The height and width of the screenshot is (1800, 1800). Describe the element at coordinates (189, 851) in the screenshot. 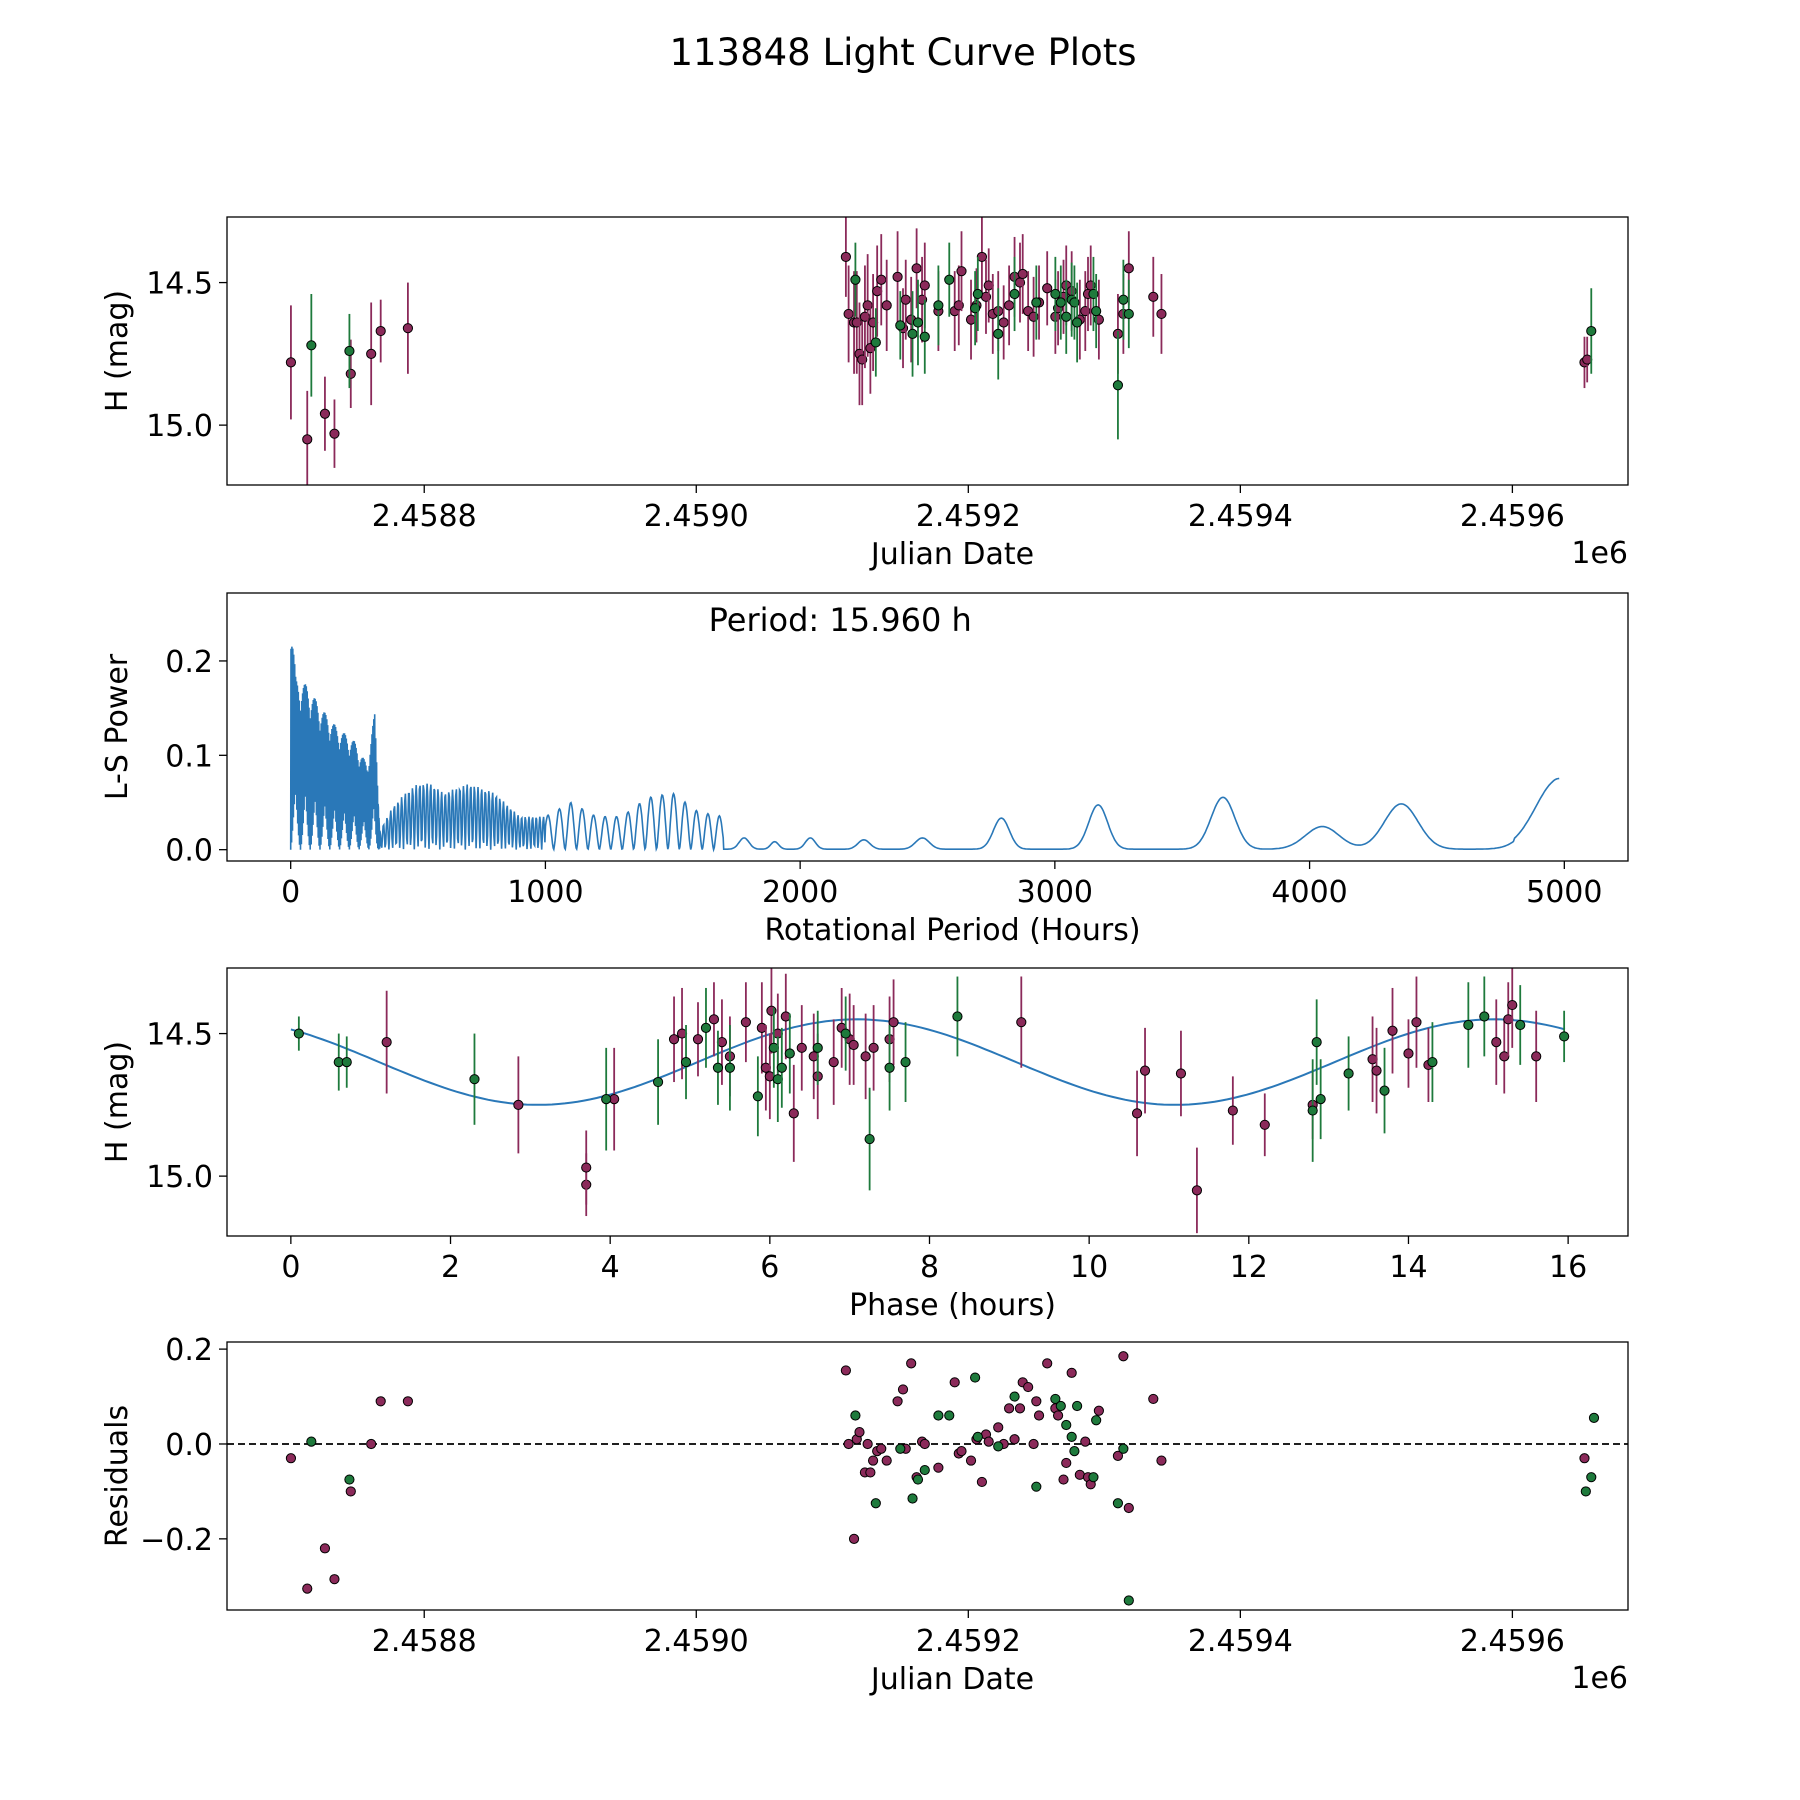

I see `ls-ytick-label: 0.0` at that location.